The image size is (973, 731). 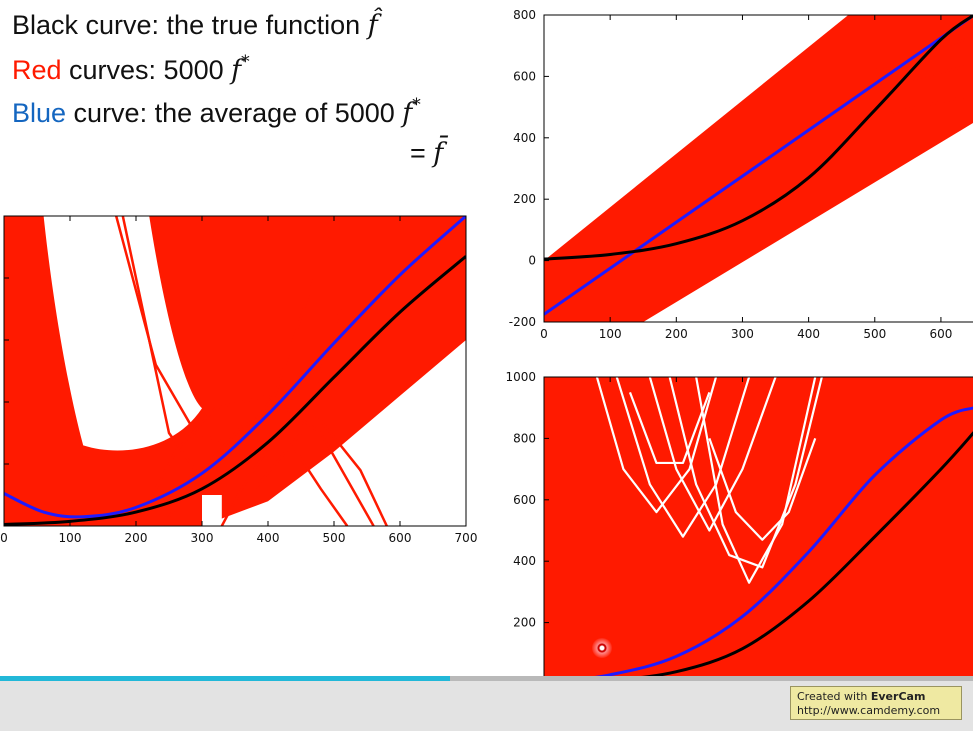 I want to click on x-tick-label-left-300: 300, so click(x=202, y=538).